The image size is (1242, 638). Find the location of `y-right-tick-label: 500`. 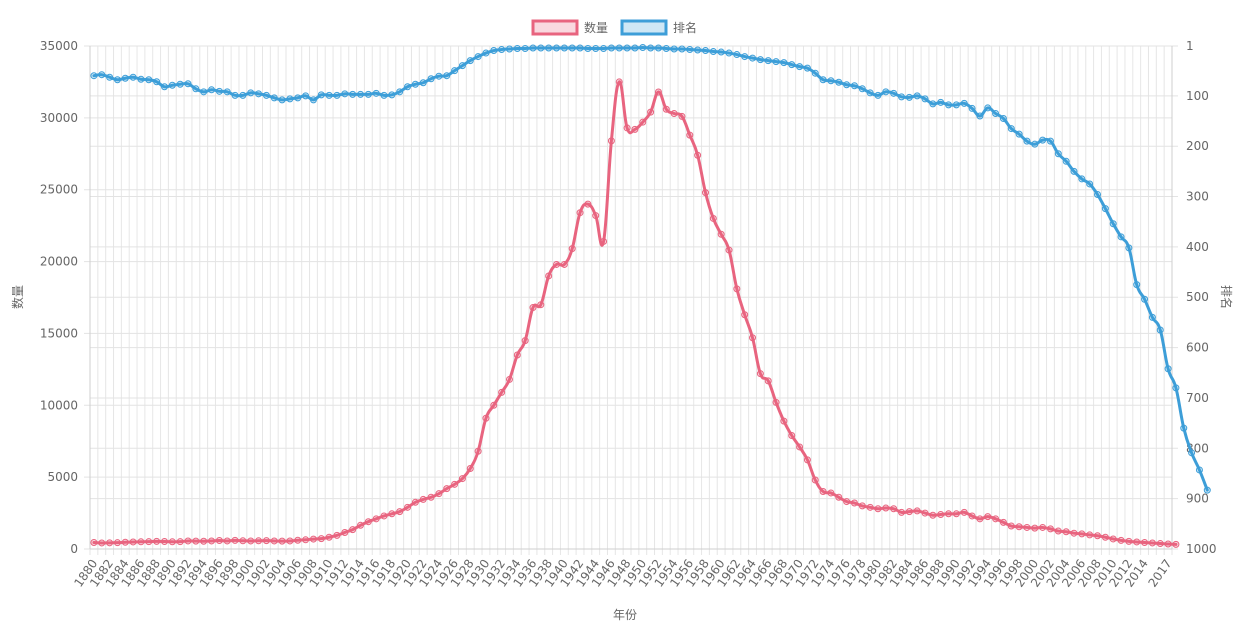

y-right-tick-label: 500 is located at coordinates (1197, 297).